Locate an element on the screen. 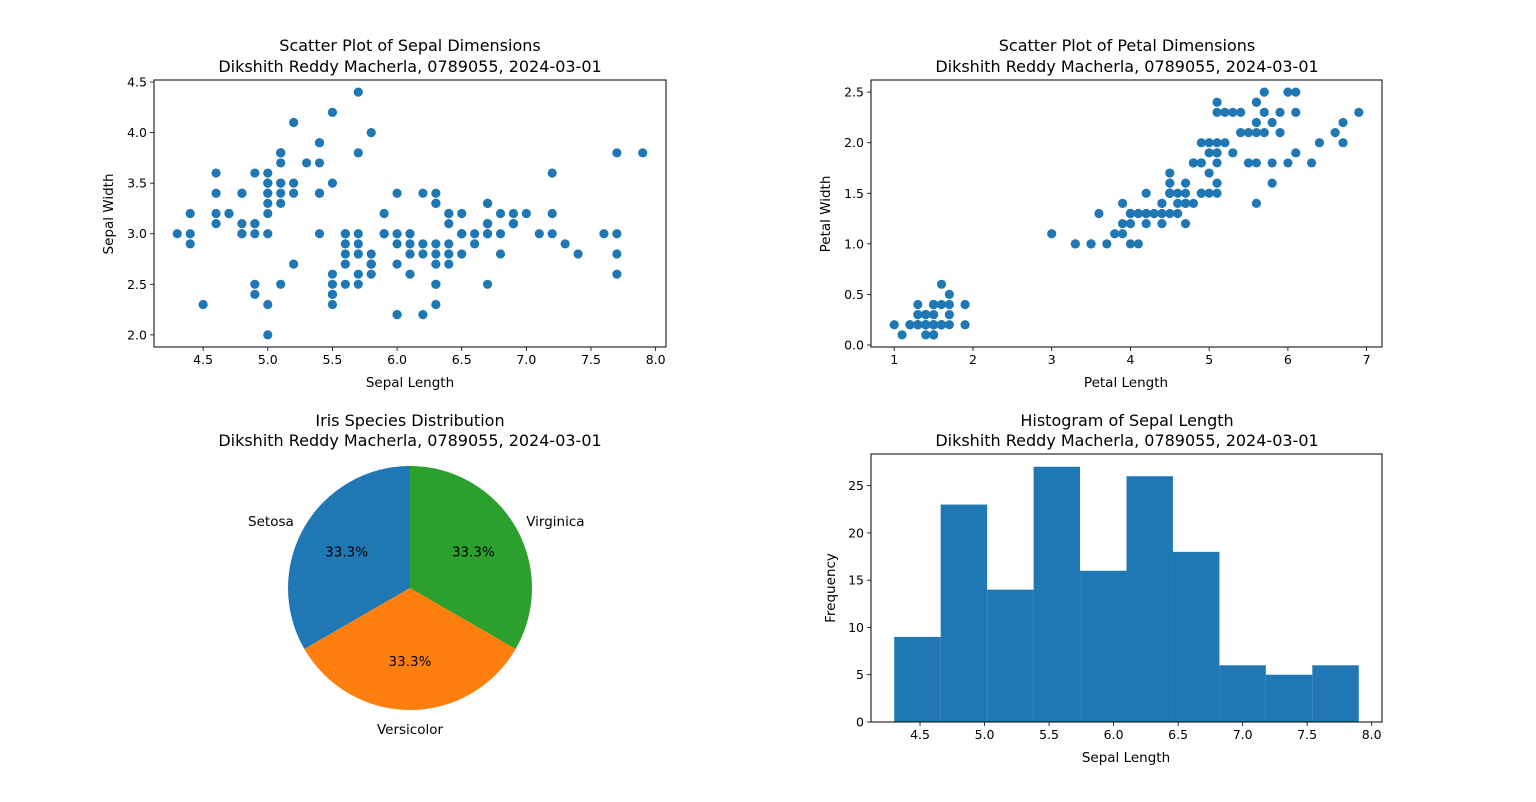 The width and height of the screenshot is (1536, 802). sepal-hist-y-ticks: 0 5 10 15 20 25 is located at coordinates (859, 604).